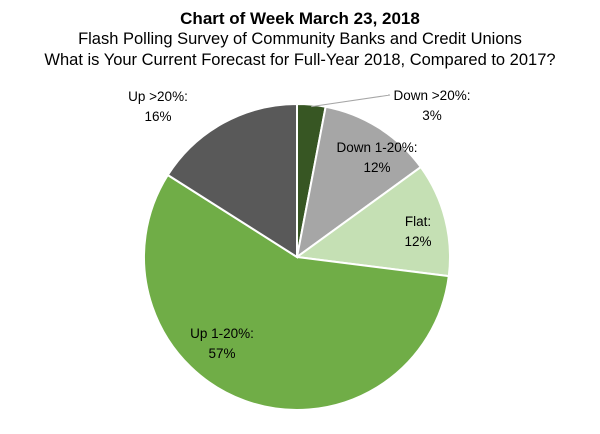  I want to click on chart-title: Chart of Week March 23, 2018, so click(300, 18).